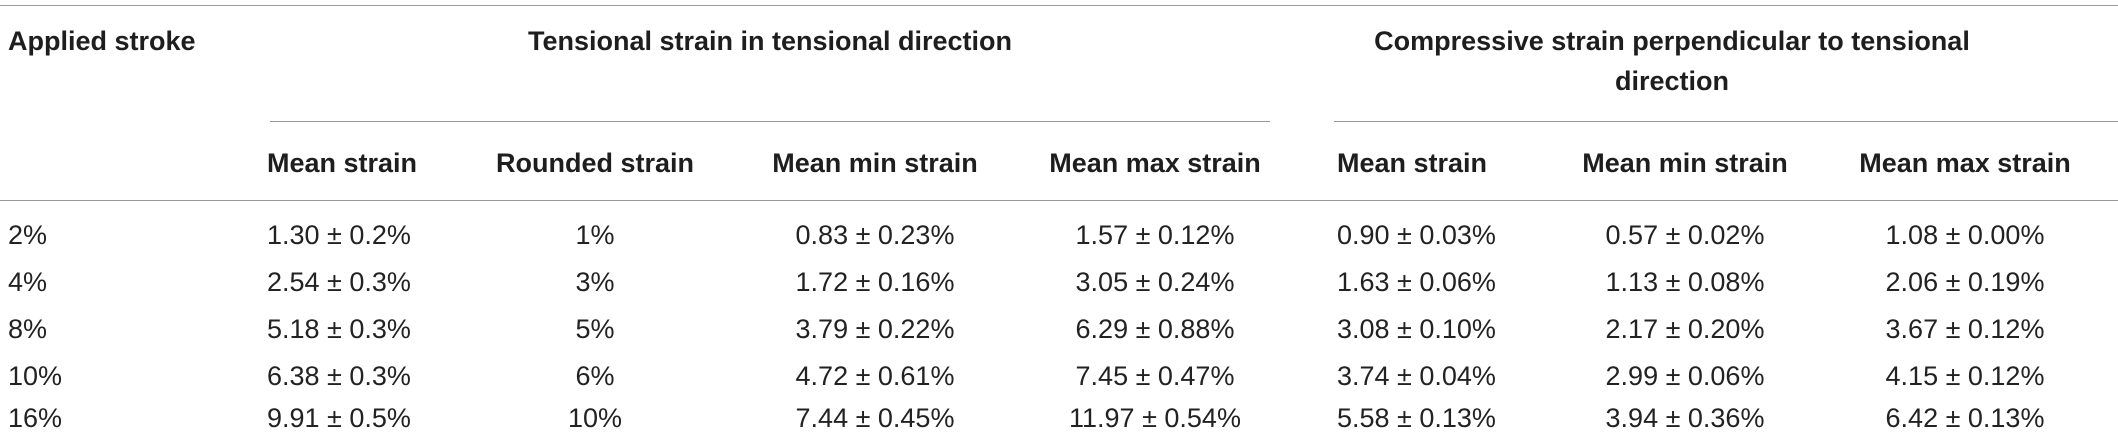 The height and width of the screenshot is (439, 2118). What do you see at coordinates (1155, 282) in the screenshot?
I see `cell-tensional-mean-max-strain: 3.05 ± 0.24%` at bounding box center [1155, 282].